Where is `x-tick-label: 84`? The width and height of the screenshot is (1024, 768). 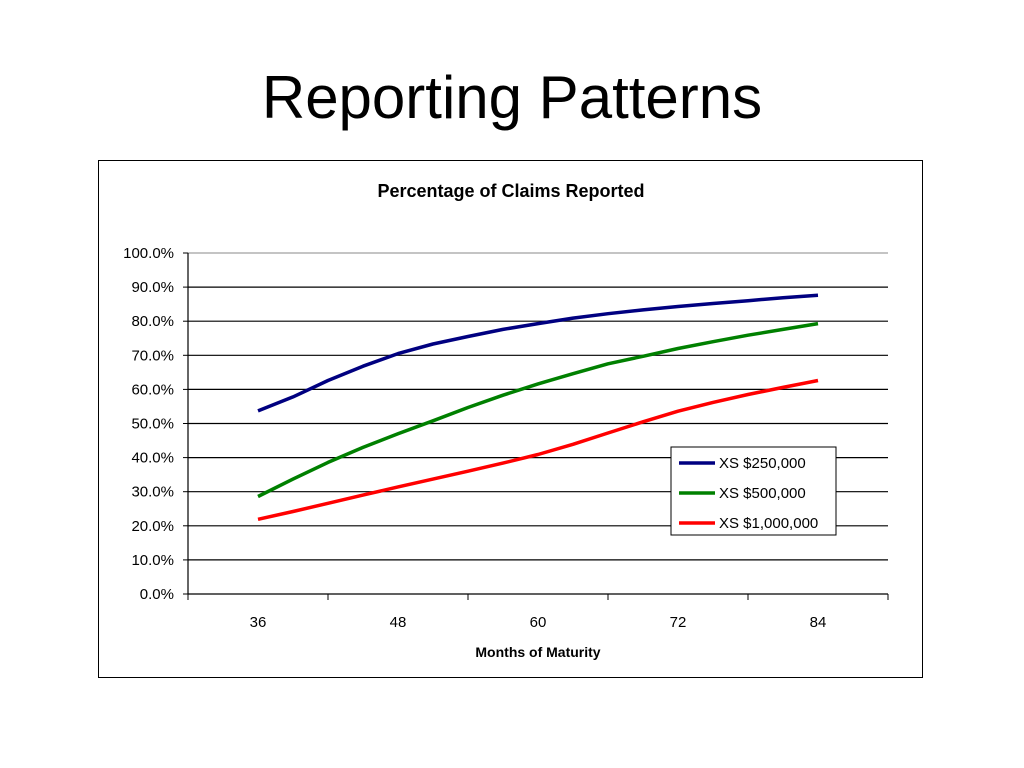
x-tick-label: 84 is located at coordinates (818, 622).